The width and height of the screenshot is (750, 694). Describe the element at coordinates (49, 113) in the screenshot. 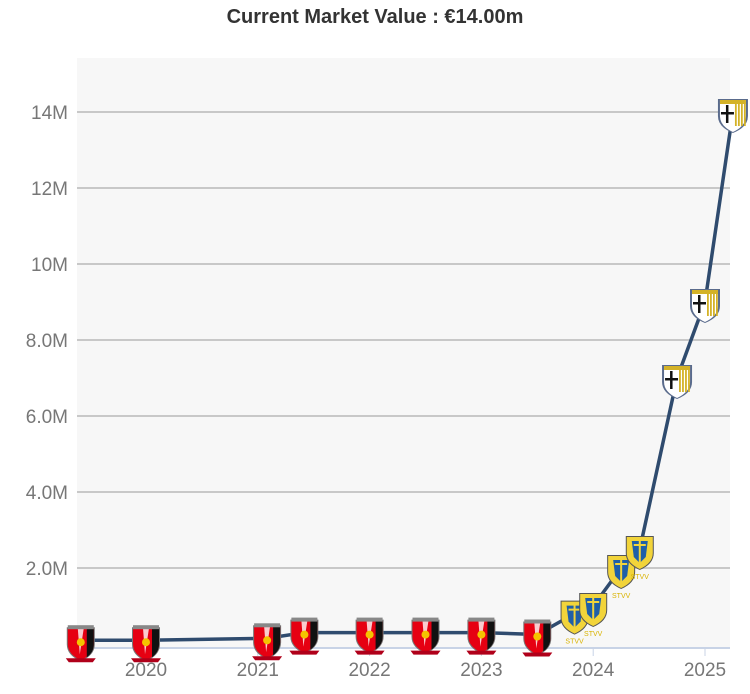

I see `y-tick-label: 14M` at that location.